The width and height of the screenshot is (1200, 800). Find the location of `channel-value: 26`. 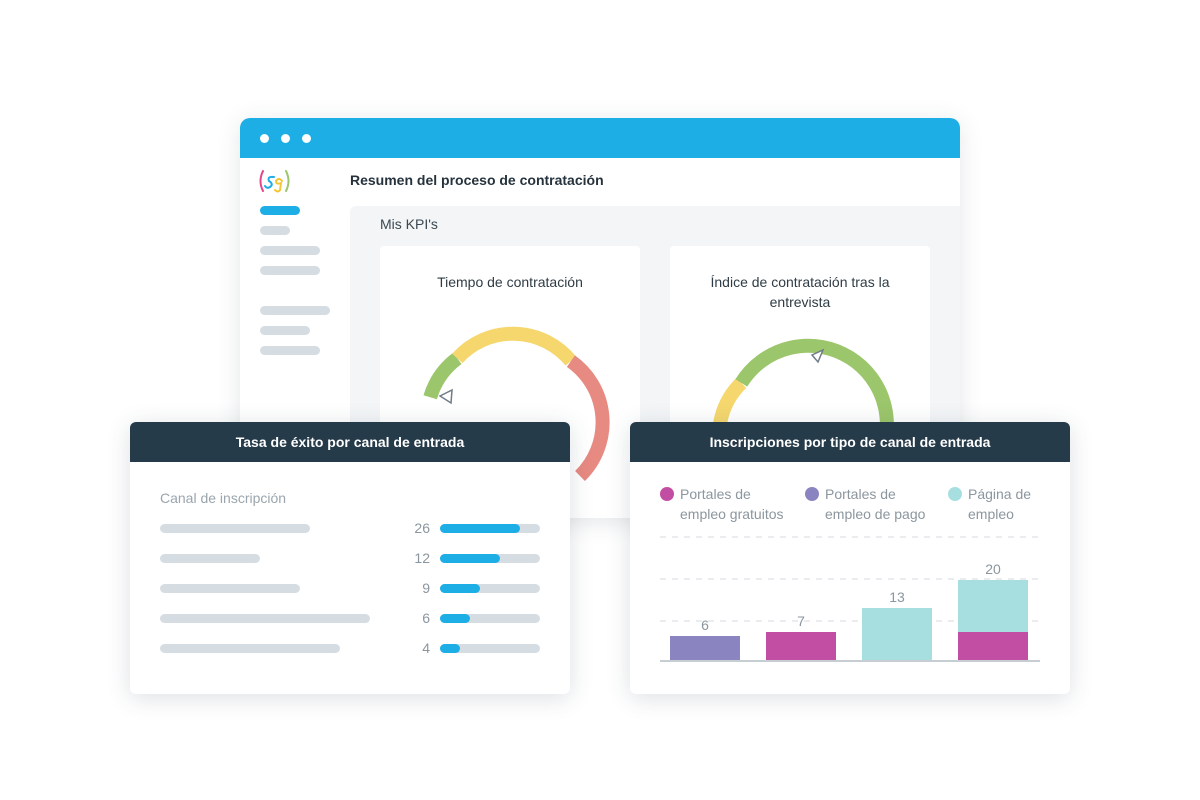

channel-value: 26 is located at coordinates (422, 528).